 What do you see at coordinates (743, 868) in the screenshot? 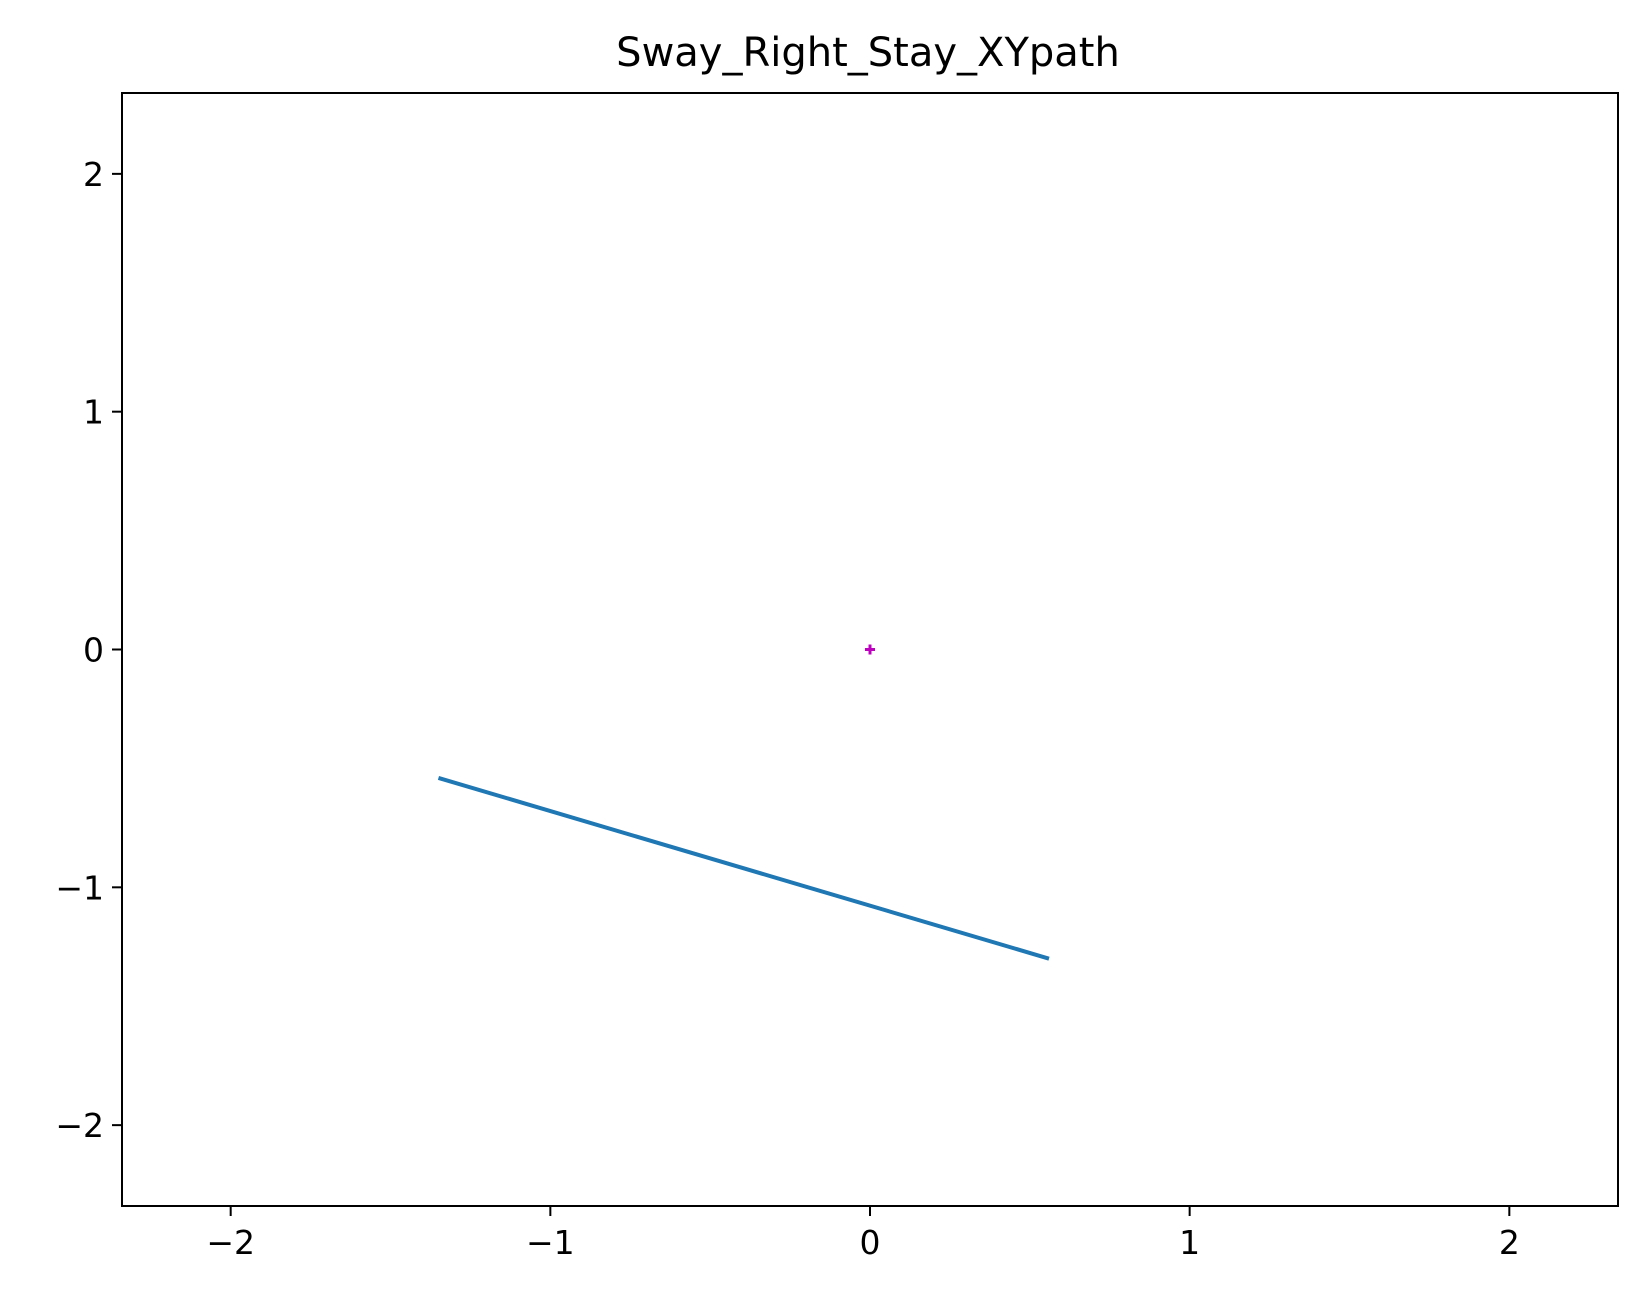
I see `series-line` at bounding box center [743, 868].